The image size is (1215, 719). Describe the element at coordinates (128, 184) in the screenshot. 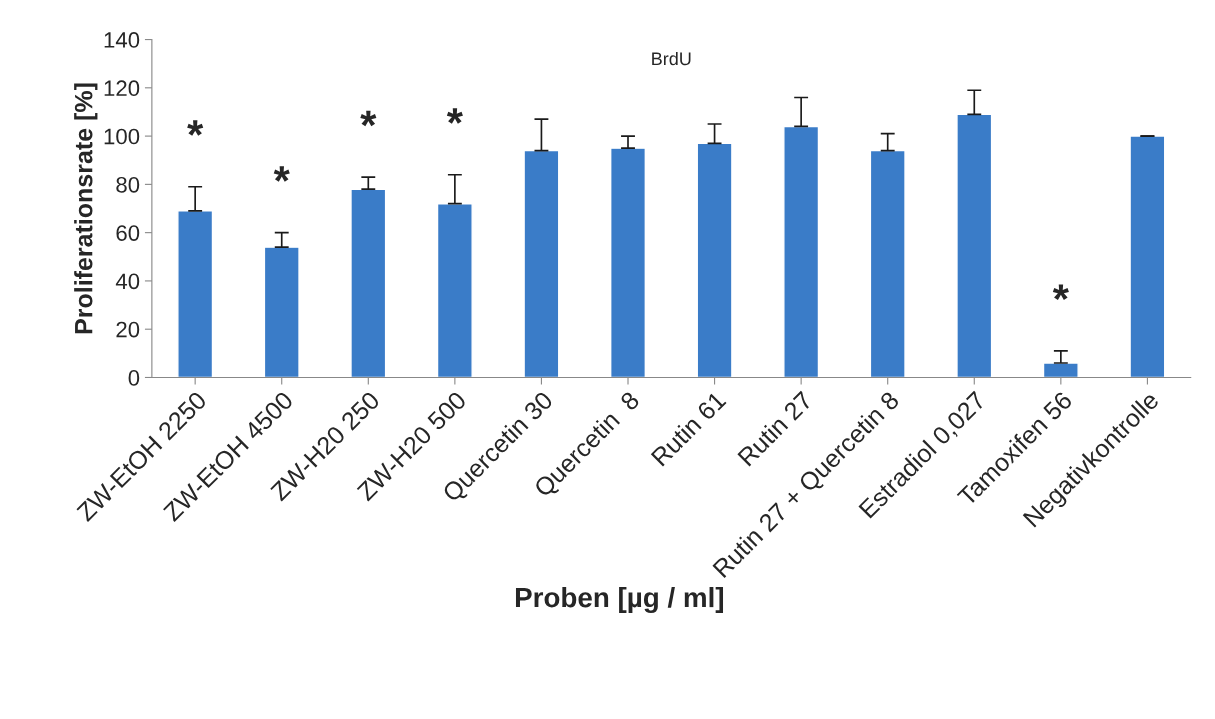

I see `y-tick-label: 80` at that location.